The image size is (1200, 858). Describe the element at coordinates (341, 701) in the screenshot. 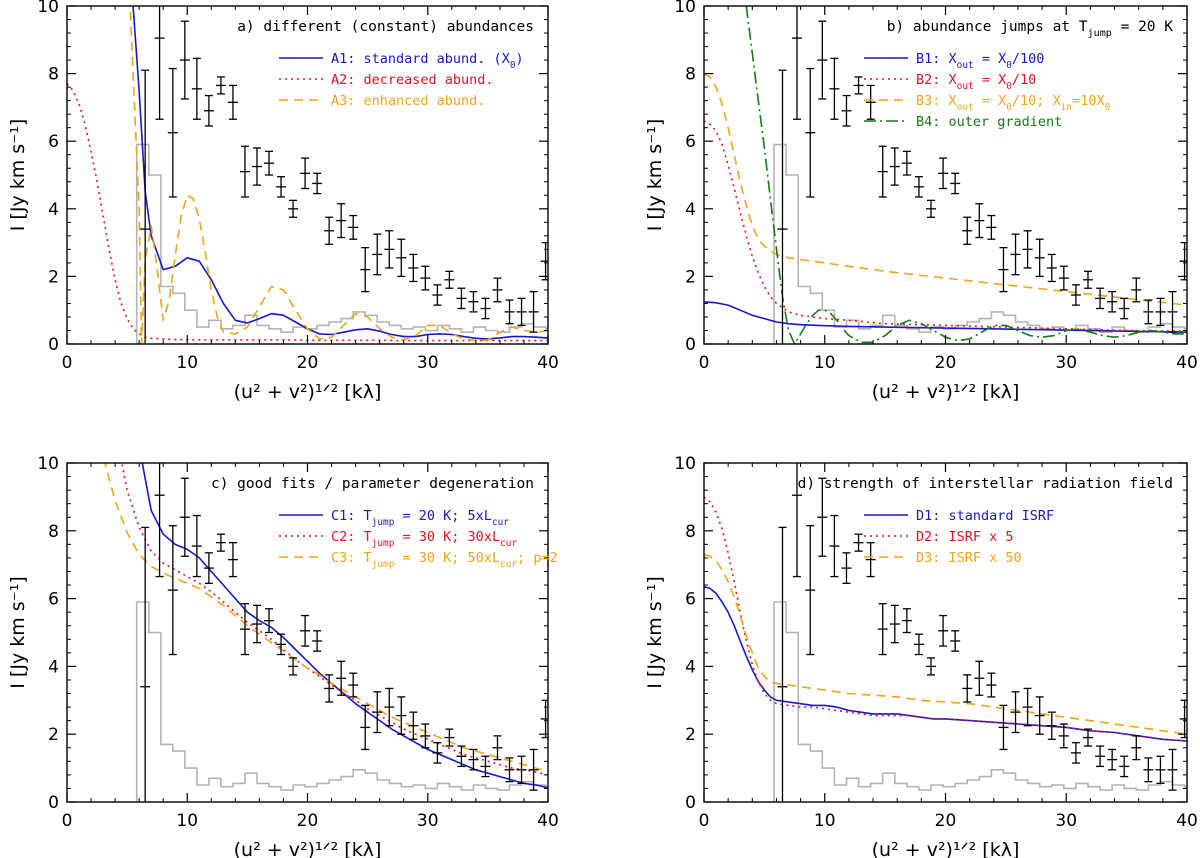

I see `histogram-c` at that location.